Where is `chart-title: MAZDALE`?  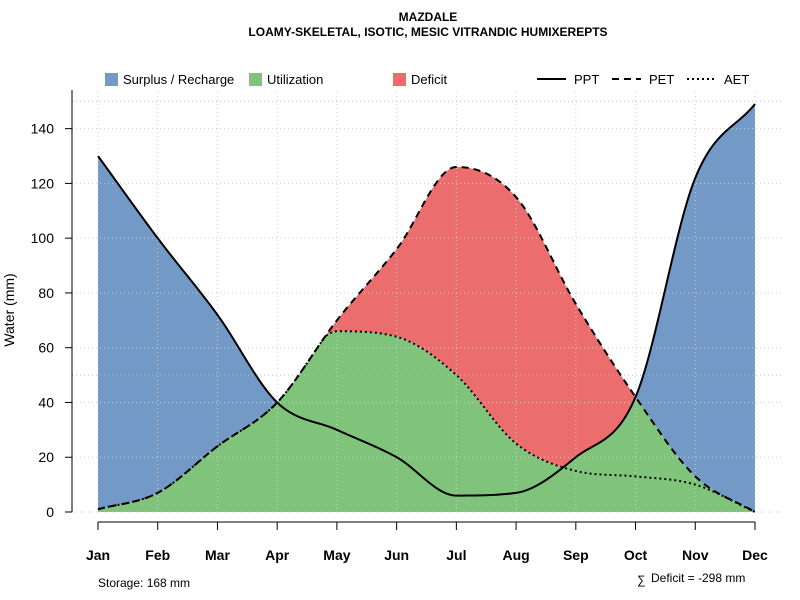 chart-title: MAZDALE is located at coordinates (428, 17).